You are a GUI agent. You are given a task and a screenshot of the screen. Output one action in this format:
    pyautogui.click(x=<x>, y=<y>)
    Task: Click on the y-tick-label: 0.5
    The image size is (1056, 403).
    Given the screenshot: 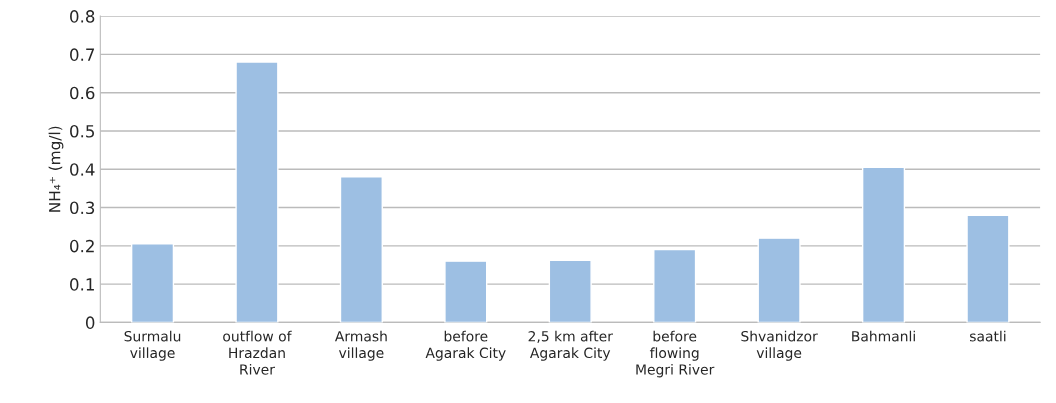 What is the action you would take?
    pyautogui.click(x=82, y=131)
    